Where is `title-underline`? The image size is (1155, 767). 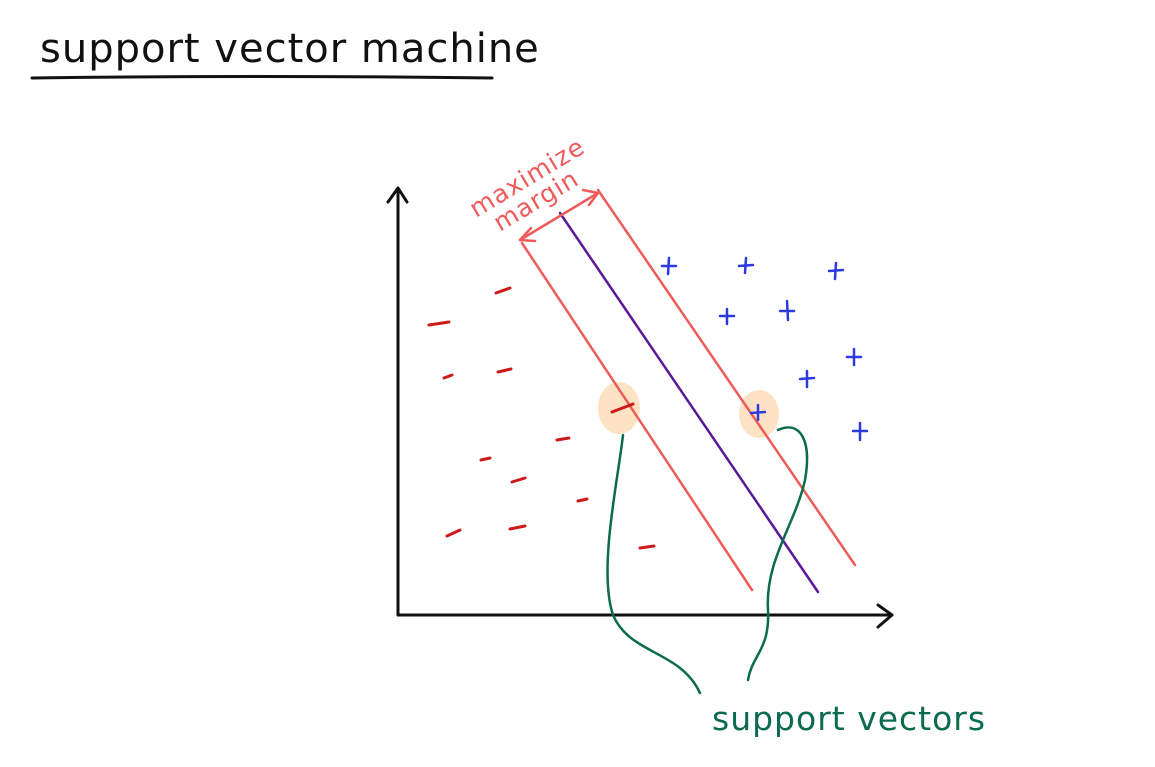 title-underline is located at coordinates (262, 77).